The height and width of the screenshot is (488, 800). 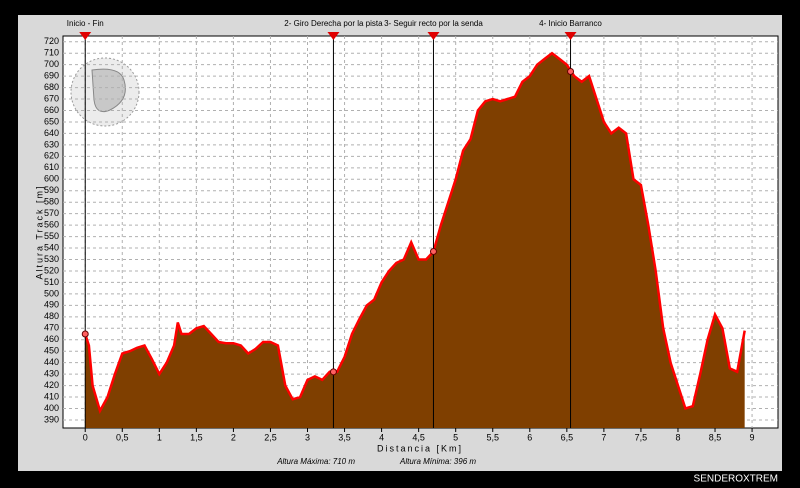 What do you see at coordinates (333, 23) in the screenshot?
I see `waypoint-label: 2- Giro Derecha por la pista` at bounding box center [333, 23].